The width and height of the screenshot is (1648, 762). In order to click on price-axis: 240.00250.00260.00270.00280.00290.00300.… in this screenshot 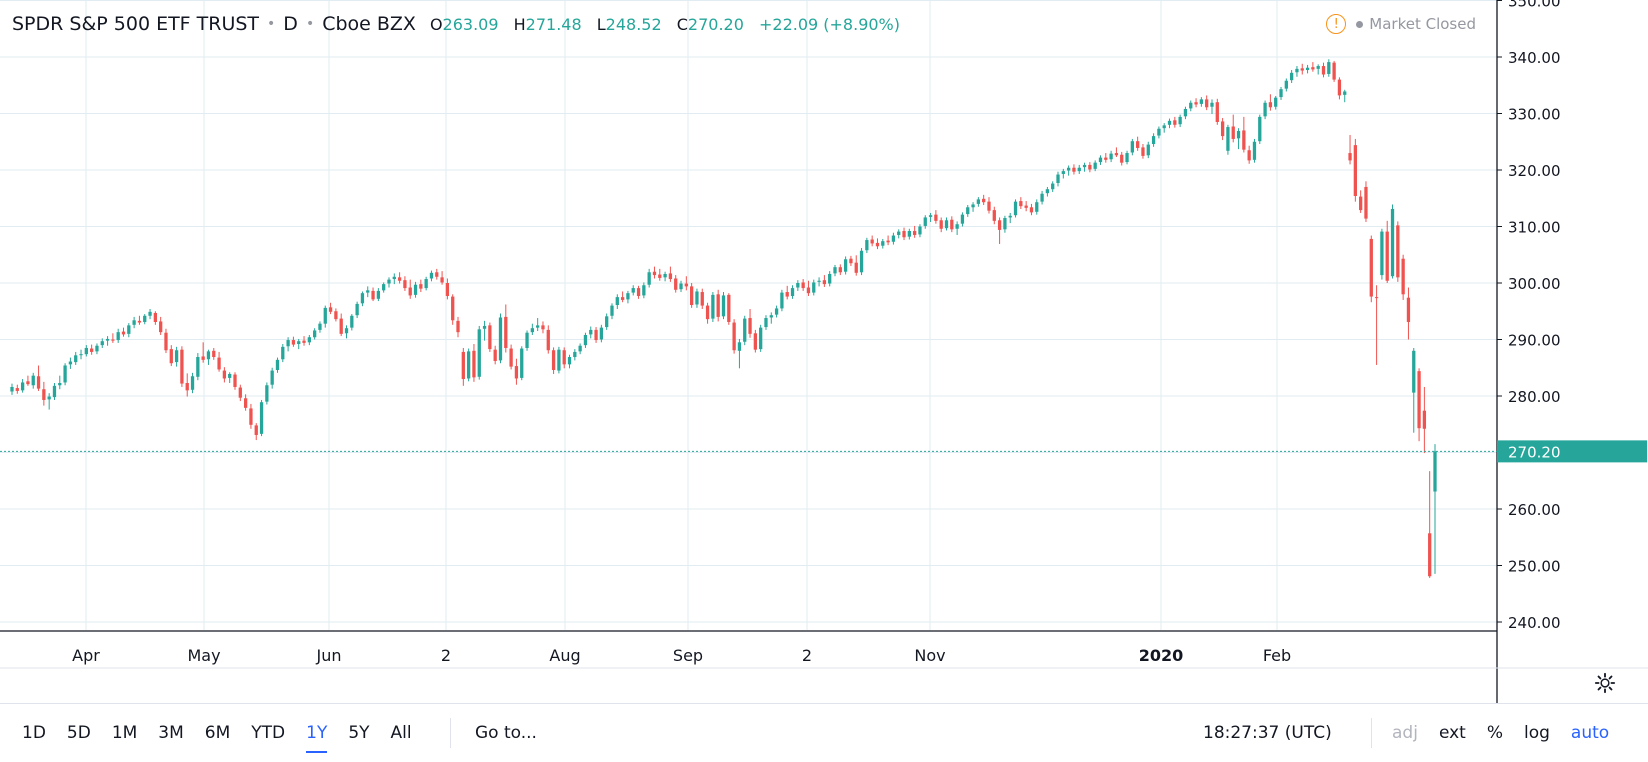, I will do `click(1528, 351)`.